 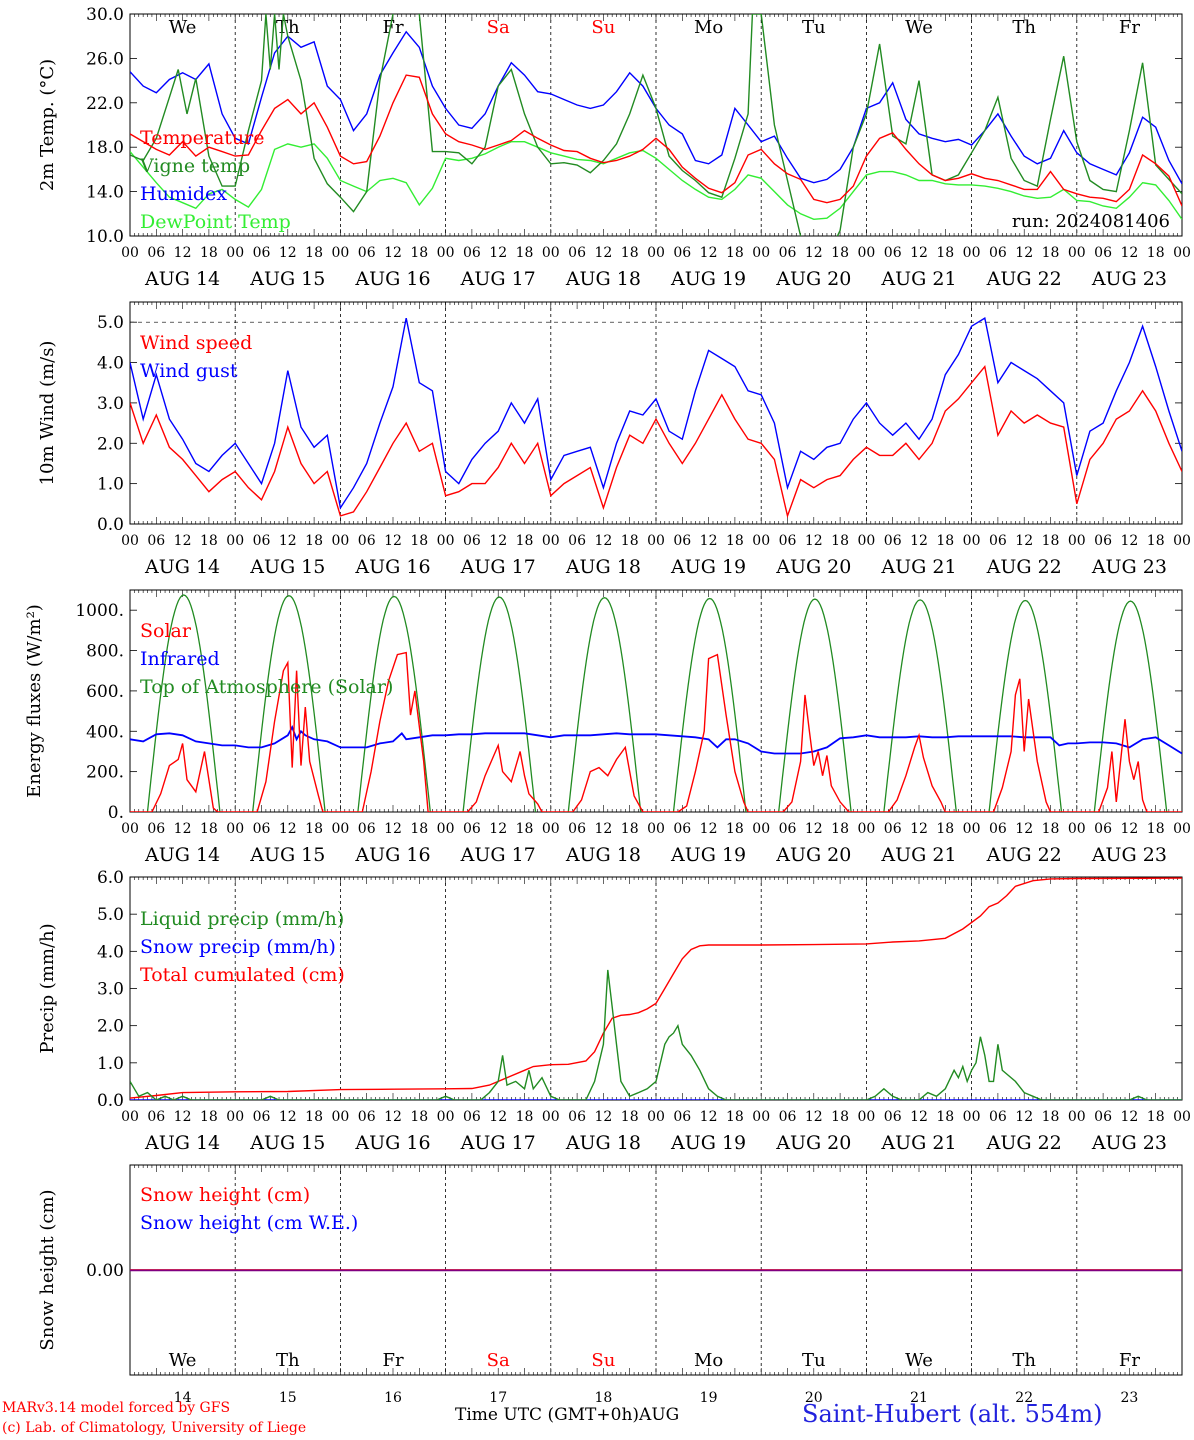 I want to click on weekday-label: Th, so click(x=288, y=1360).